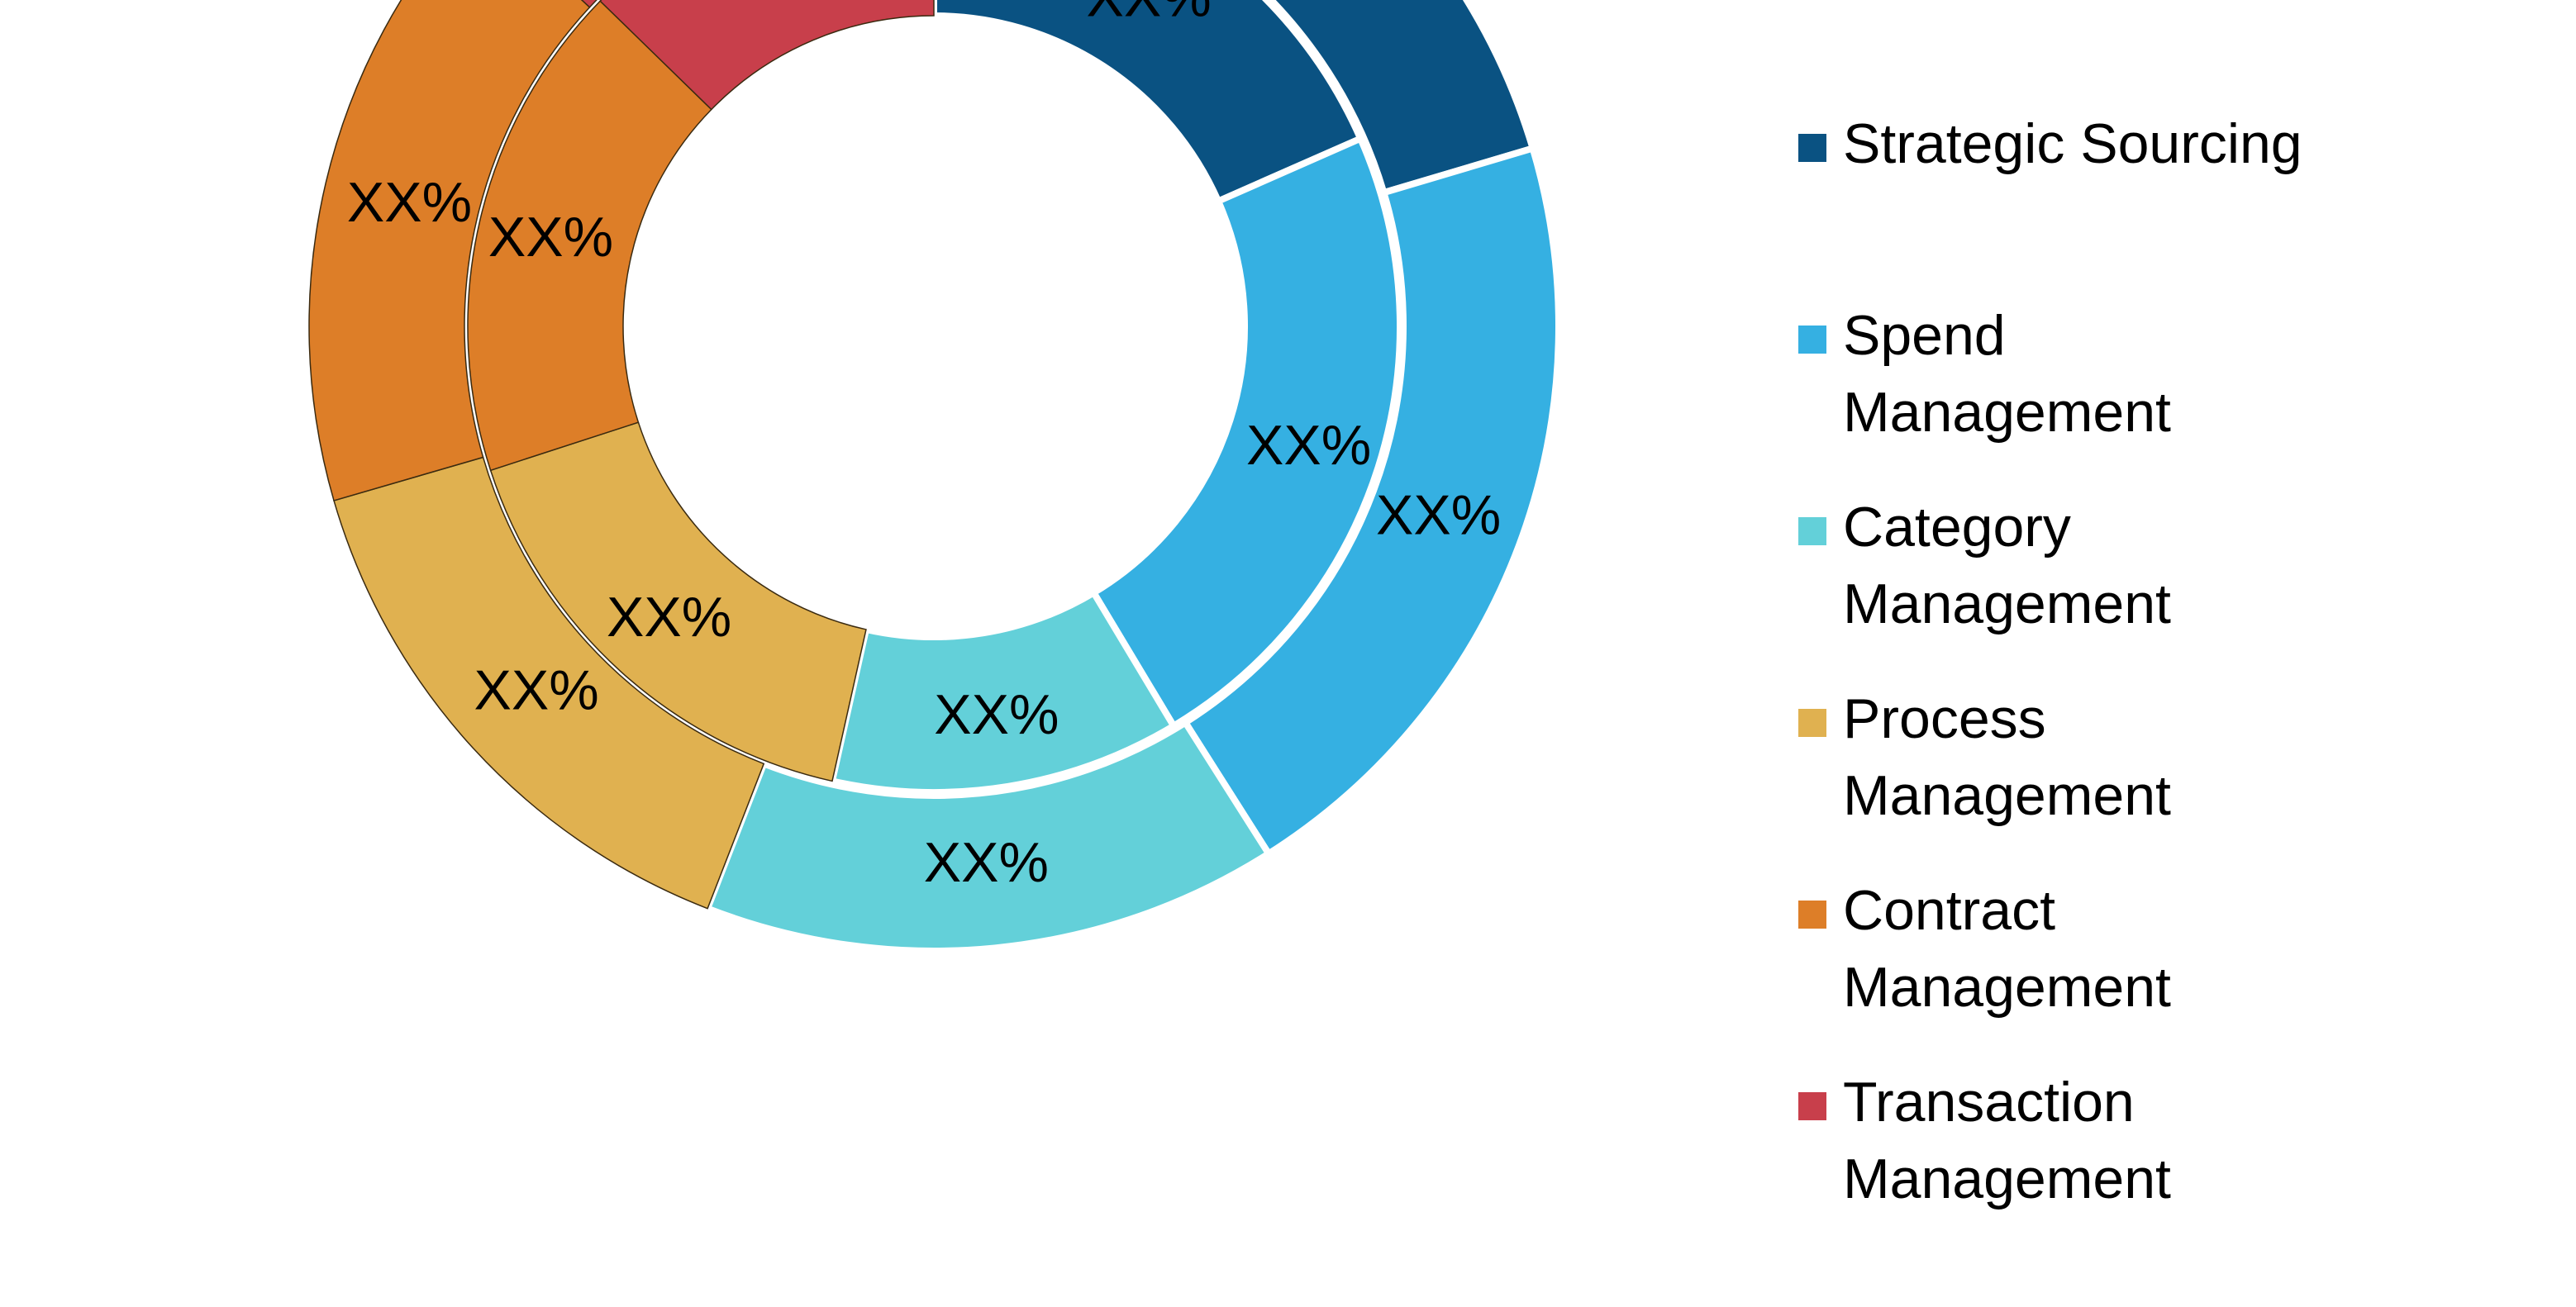  What do you see at coordinates (2007, 565) in the screenshot?
I see `legend-label: Category Management` at bounding box center [2007, 565].